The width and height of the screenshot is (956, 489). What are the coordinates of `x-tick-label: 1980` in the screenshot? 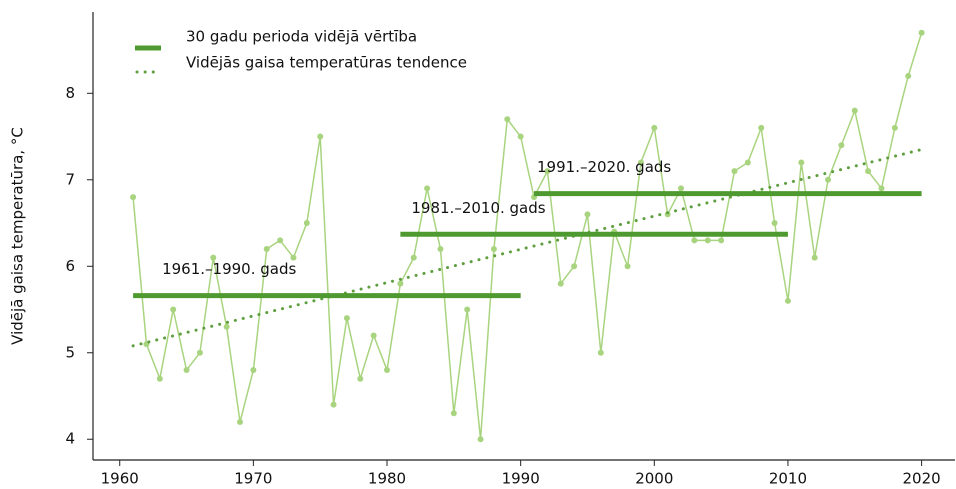 It's located at (387, 479).